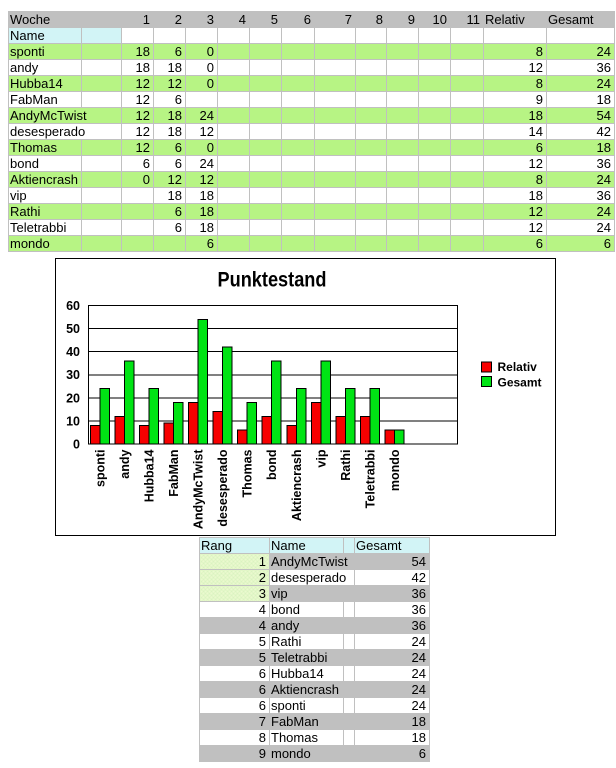 Image resolution: width=616 pixels, height=768 pixels. Describe the element at coordinates (125, 463) in the screenshot. I see `svg-text: andy` at that location.